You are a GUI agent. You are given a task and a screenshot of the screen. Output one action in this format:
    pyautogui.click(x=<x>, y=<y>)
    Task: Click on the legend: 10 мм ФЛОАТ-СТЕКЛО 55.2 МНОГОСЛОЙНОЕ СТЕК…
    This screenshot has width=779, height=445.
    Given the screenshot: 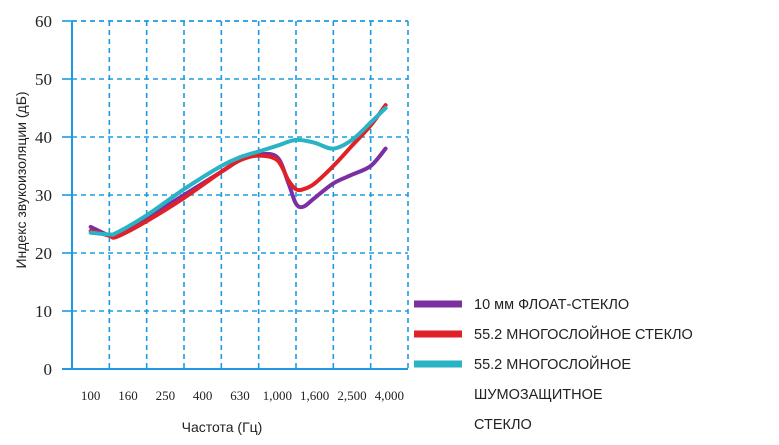 What is the action you would take?
    pyautogui.click(x=553, y=365)
    